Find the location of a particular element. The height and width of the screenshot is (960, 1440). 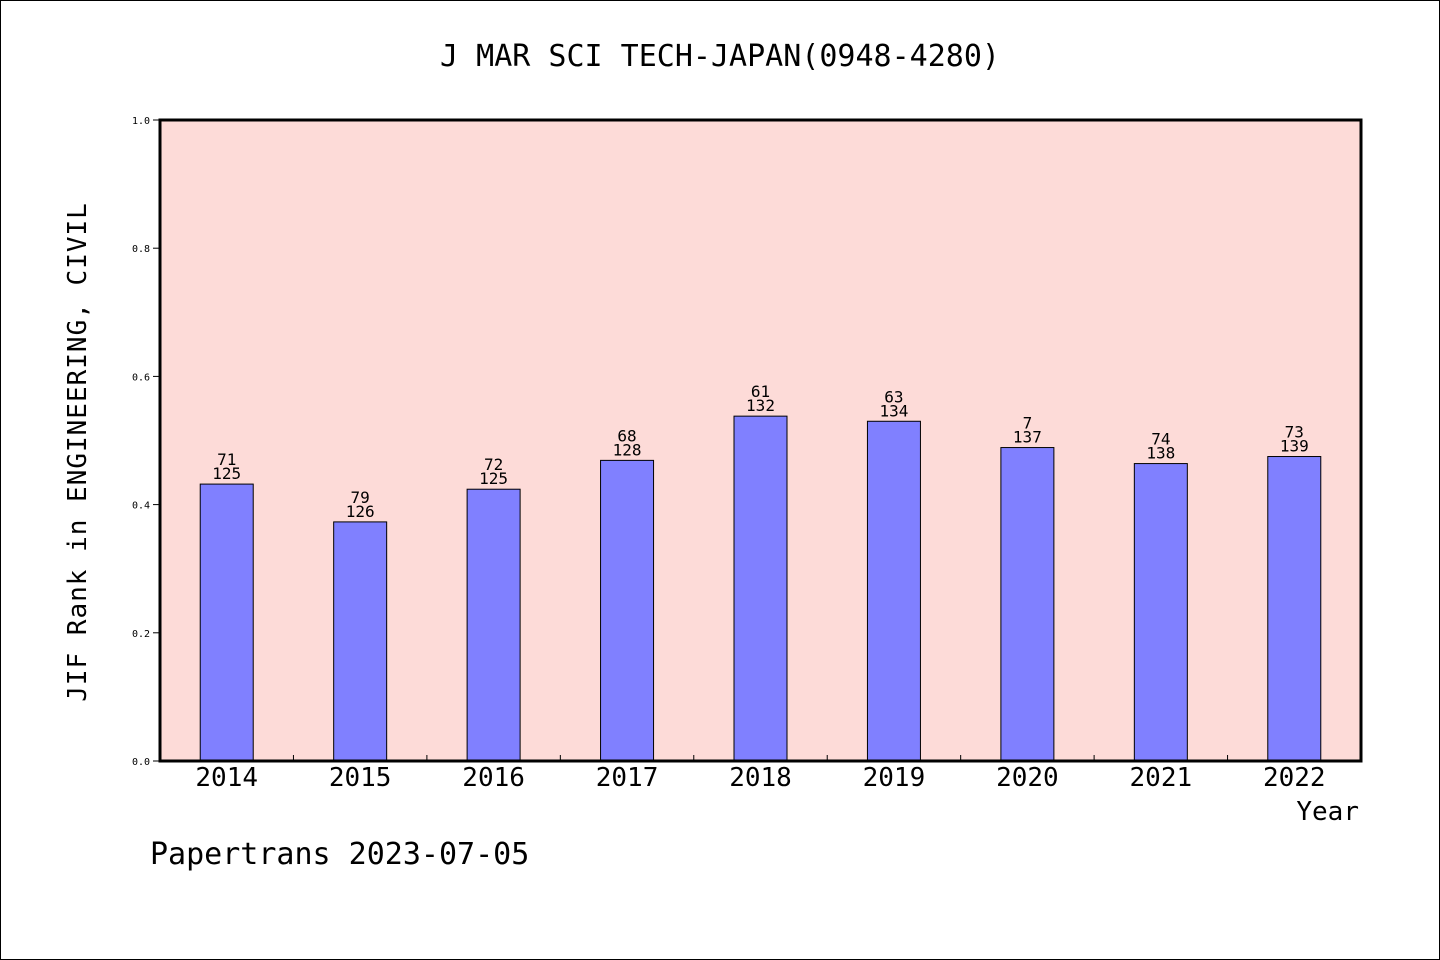

rank-label: 72 is located at coordinates (493, 464).